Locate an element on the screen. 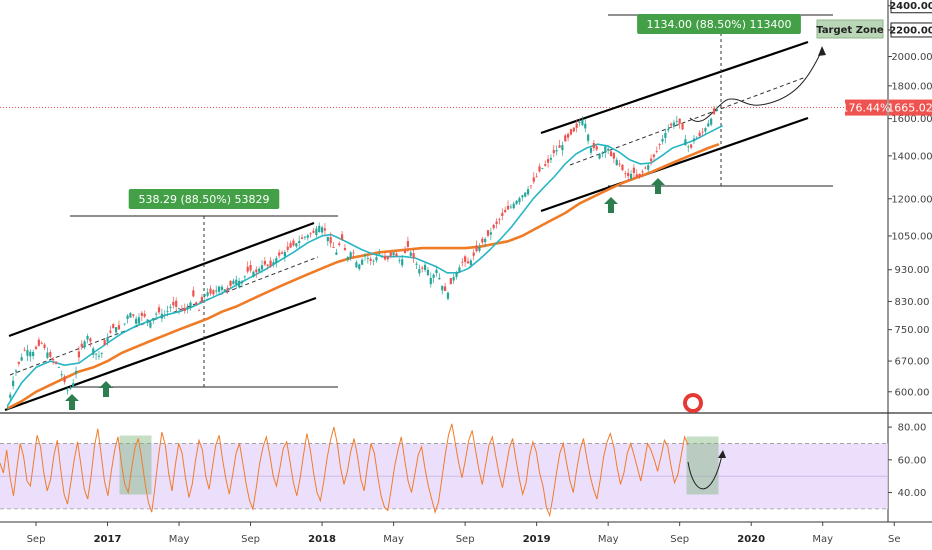 This screenshot has width=932, height=550. logo-inner is located at coordinates (693, 403).